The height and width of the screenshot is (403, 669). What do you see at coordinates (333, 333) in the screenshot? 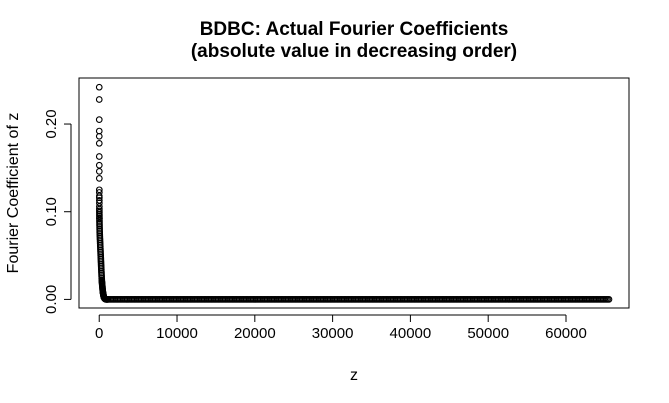
I see `x-tick-label: 30000` at bounding box center [333, 333].